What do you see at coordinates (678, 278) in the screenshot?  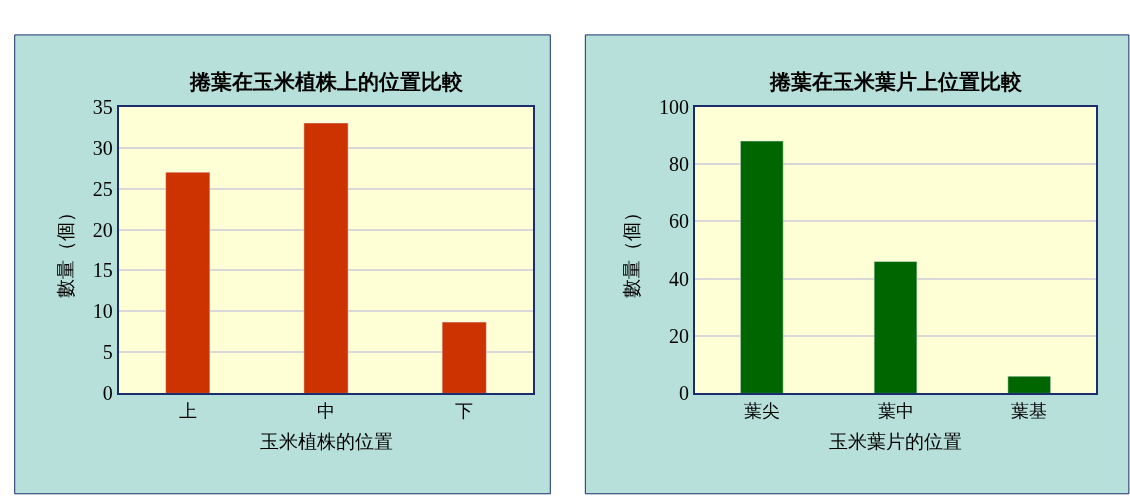 I see `y-tick-label: 40` at bounding box center [678, 278].